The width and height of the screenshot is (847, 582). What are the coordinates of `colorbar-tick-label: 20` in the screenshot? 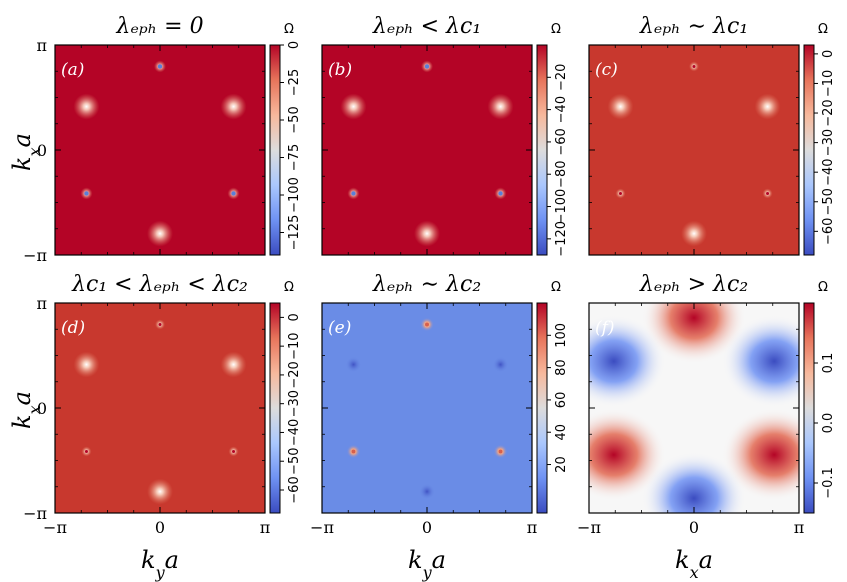 It's located at (561, 464).